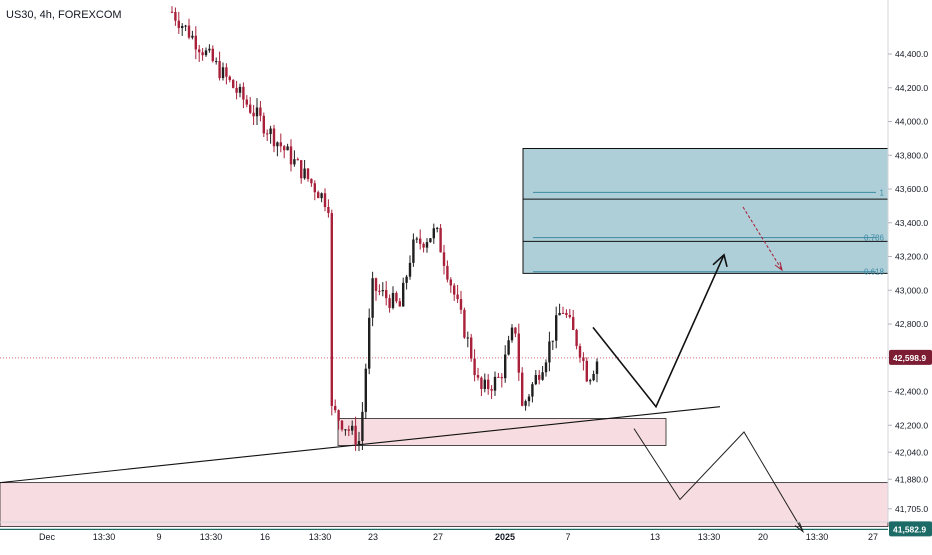 The height and width of the screenshot is (555, 932). What do you see at coordinates (911, 257) in the screenshot?
I see `y-tick-label: 43,200.0` at bounding box center [911, 257].